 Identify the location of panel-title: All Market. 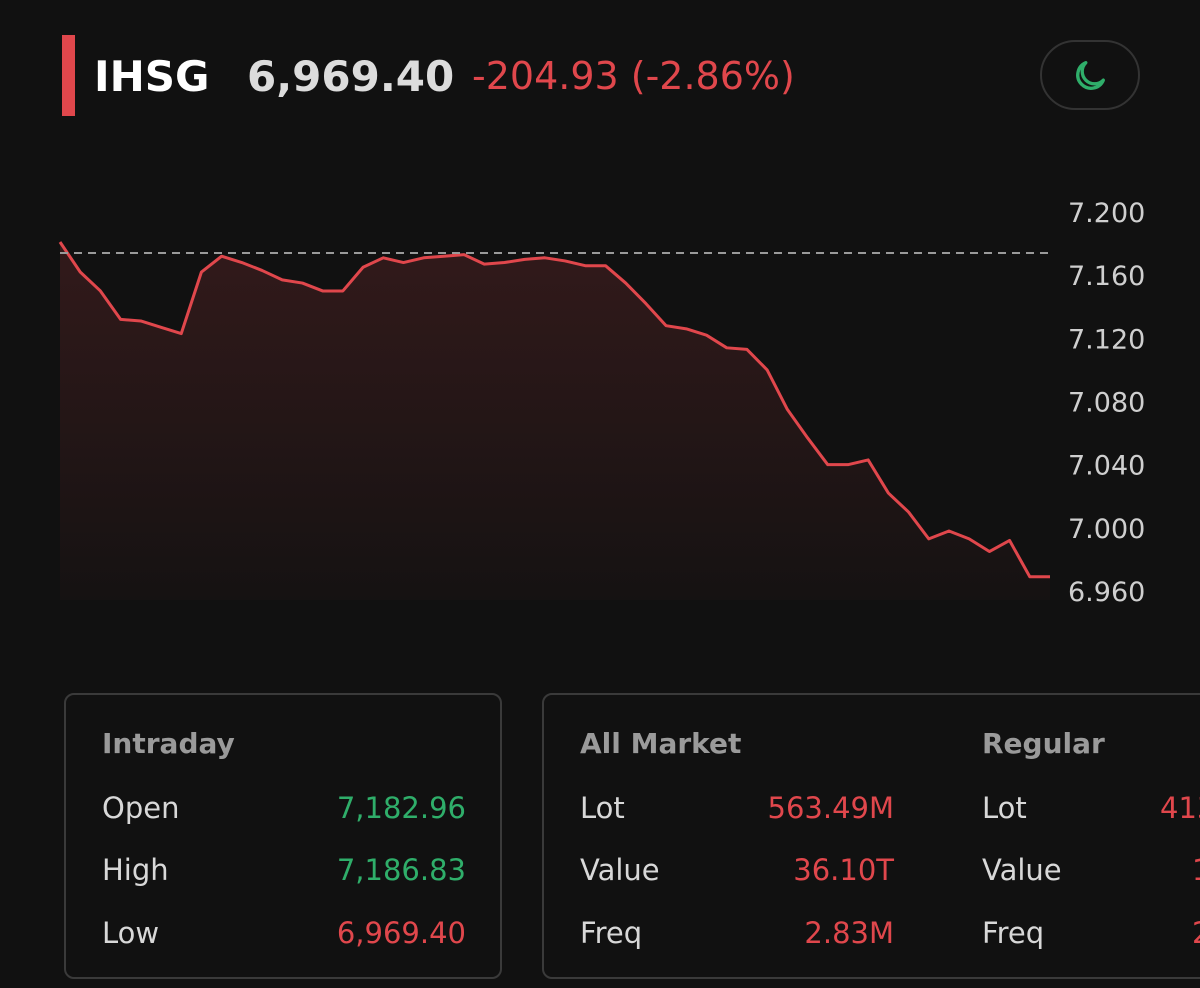
(661, 743).